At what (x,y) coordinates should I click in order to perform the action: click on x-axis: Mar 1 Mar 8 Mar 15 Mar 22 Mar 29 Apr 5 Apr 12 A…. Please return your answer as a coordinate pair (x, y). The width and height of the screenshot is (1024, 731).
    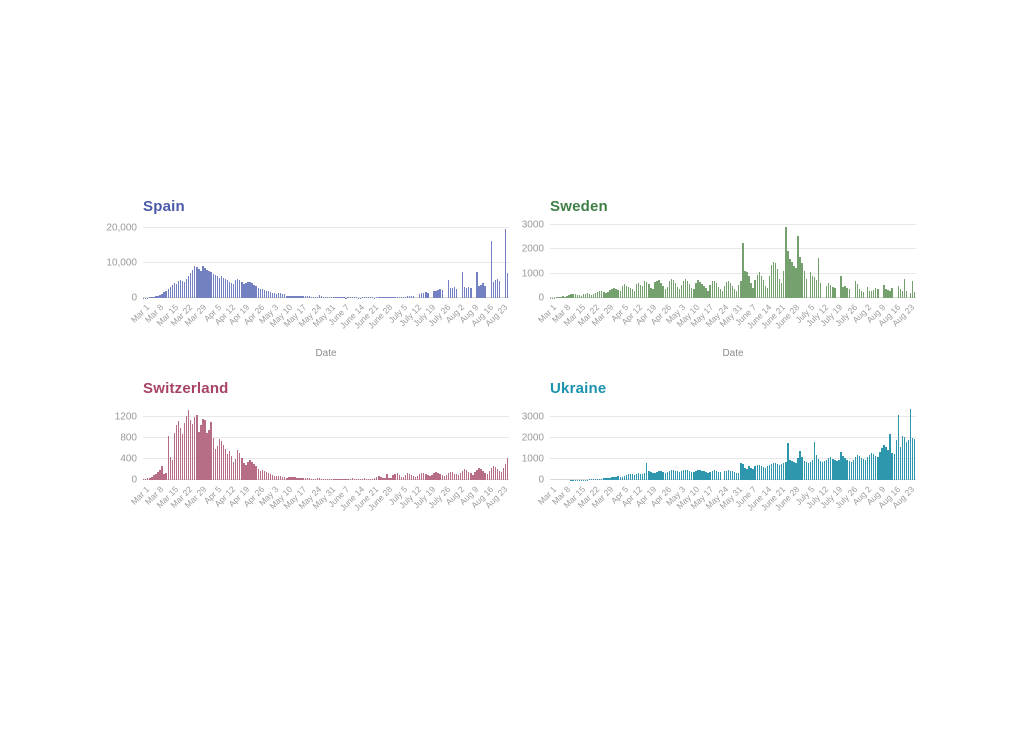
    Looking at the image, I should click on (726, 505).